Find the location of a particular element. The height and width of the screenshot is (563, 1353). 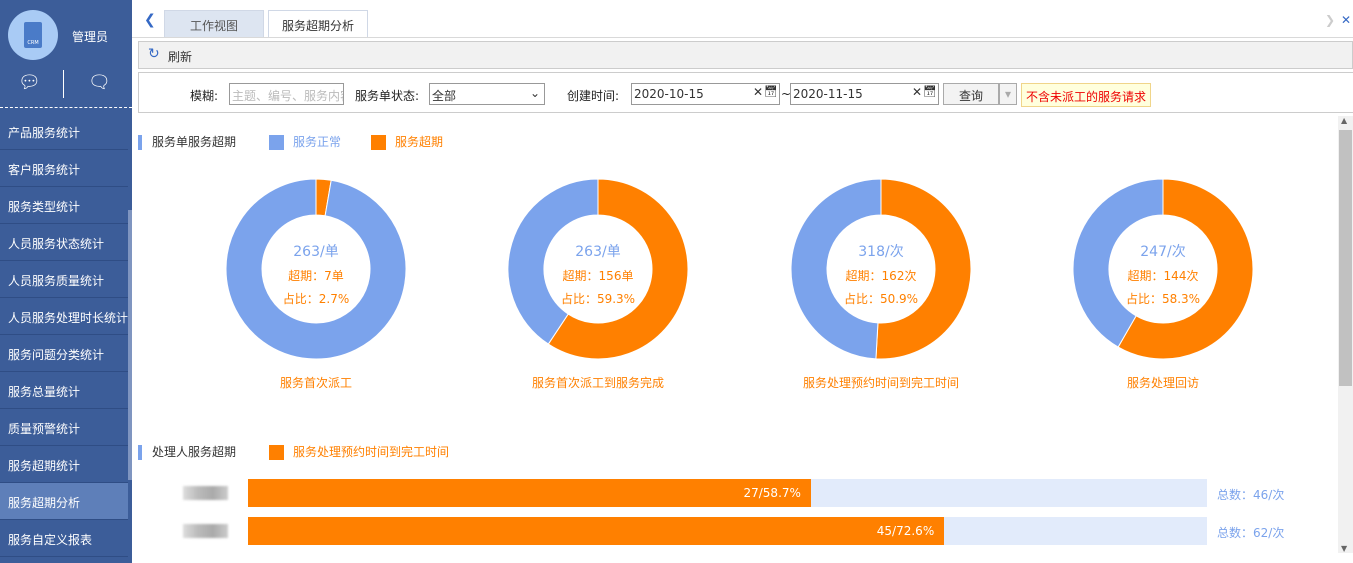

tab-work-view: 工作视图 is located at coordinates (214, 23).